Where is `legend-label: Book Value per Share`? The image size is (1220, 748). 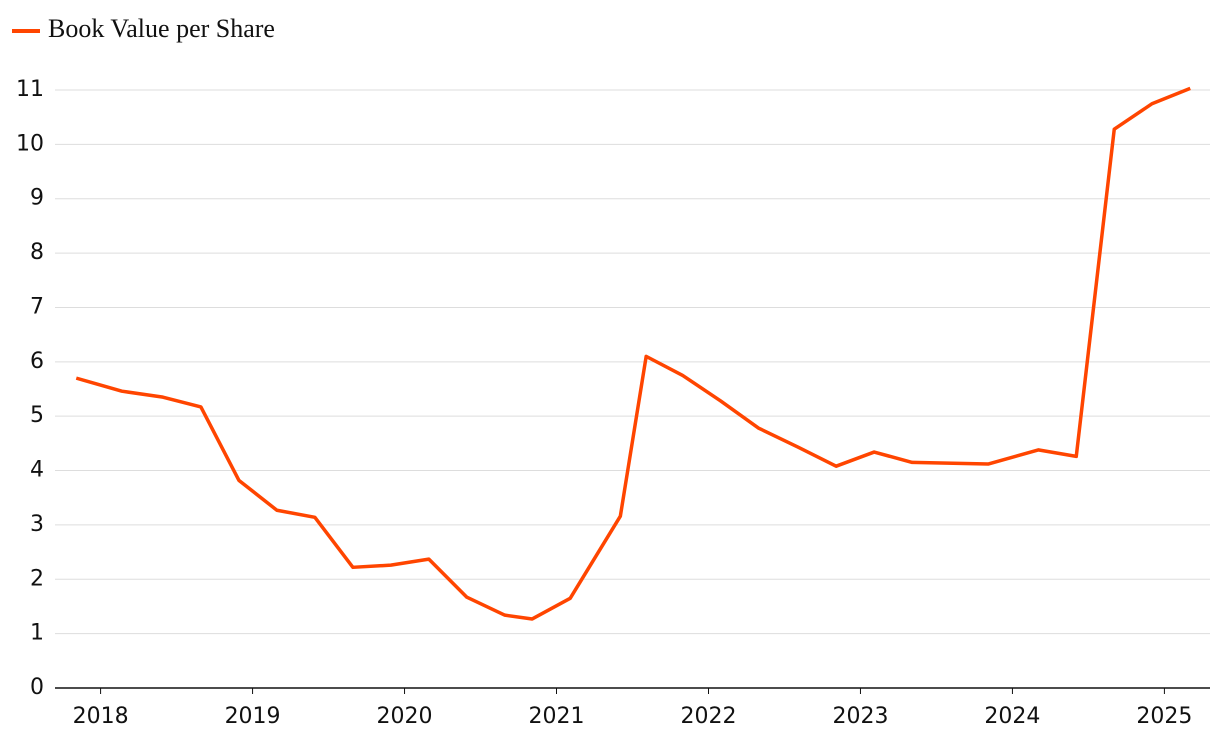 legend-label: Book Value per Share is located at coordinates (161, 28).